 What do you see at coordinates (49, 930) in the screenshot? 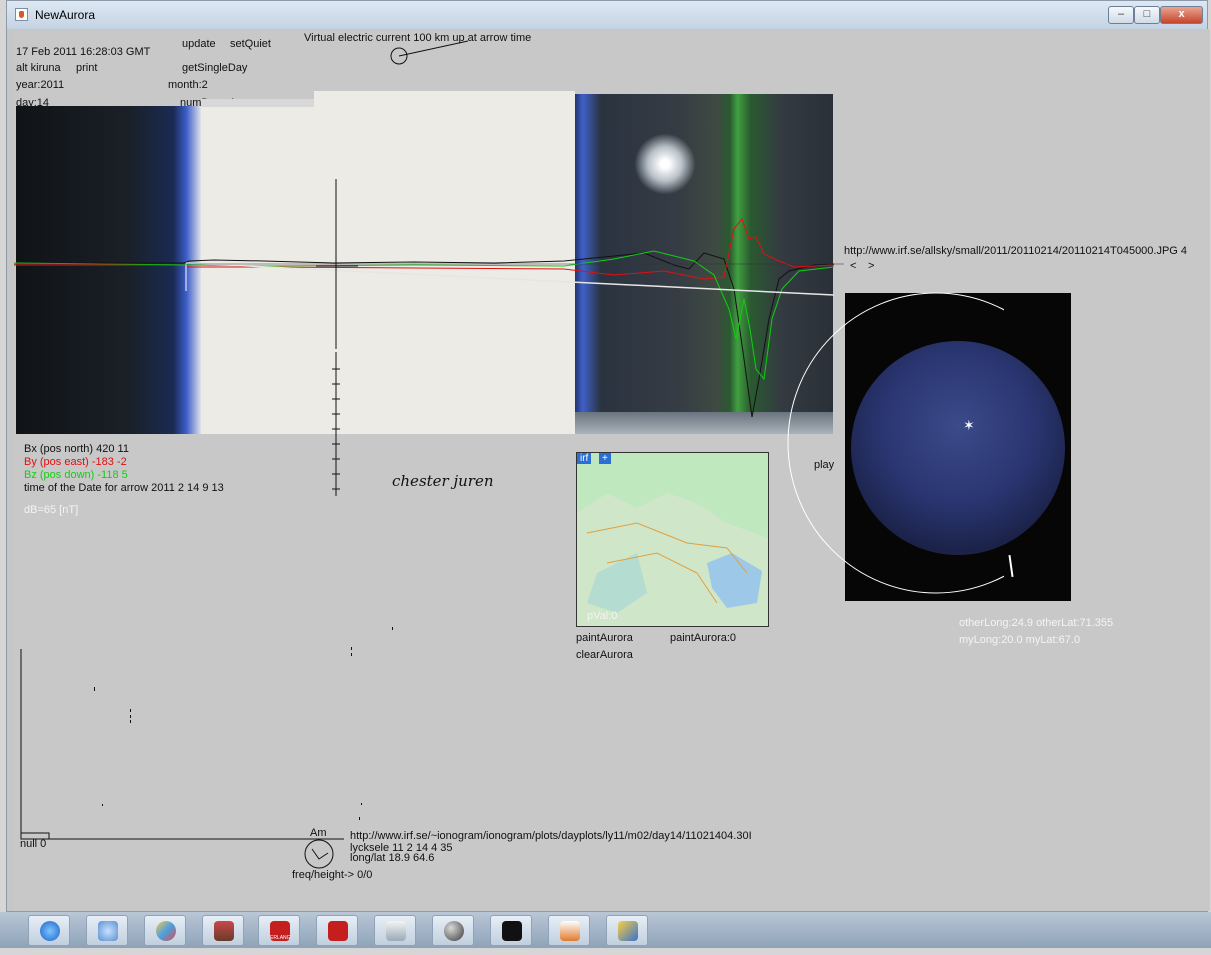
I see `internet-explorer-icon` at bounding box center [49, 930].